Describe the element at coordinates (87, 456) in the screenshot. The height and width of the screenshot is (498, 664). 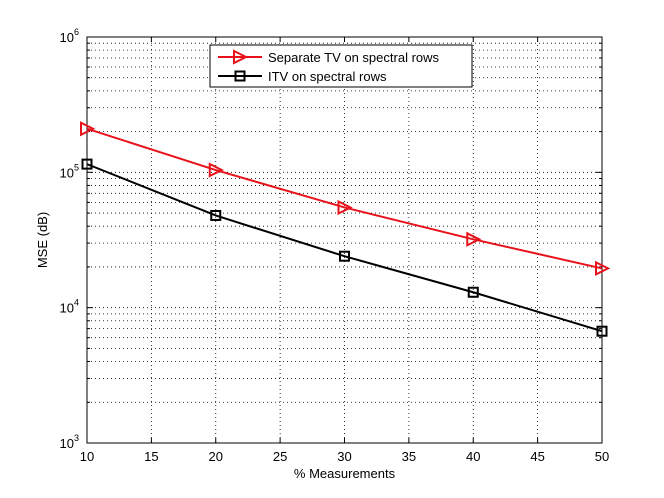
I see `x-tick-label: 10` at that location.